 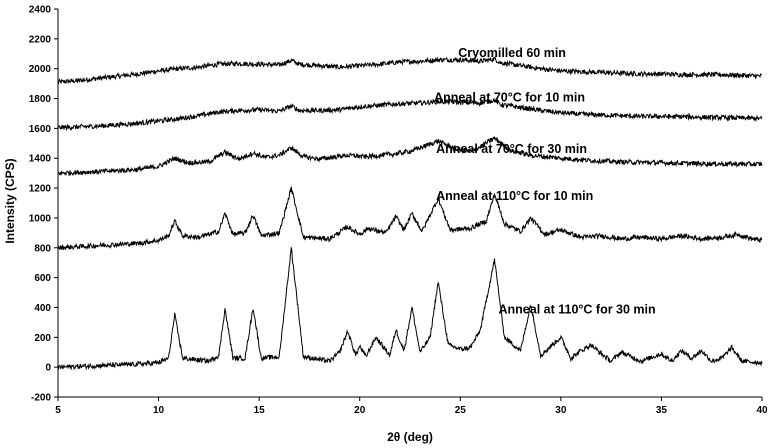 What do you see at coordinates (40, 39) in the screenshot?
I see `y-tick-label: 2200` at bounding box center [40, 39].